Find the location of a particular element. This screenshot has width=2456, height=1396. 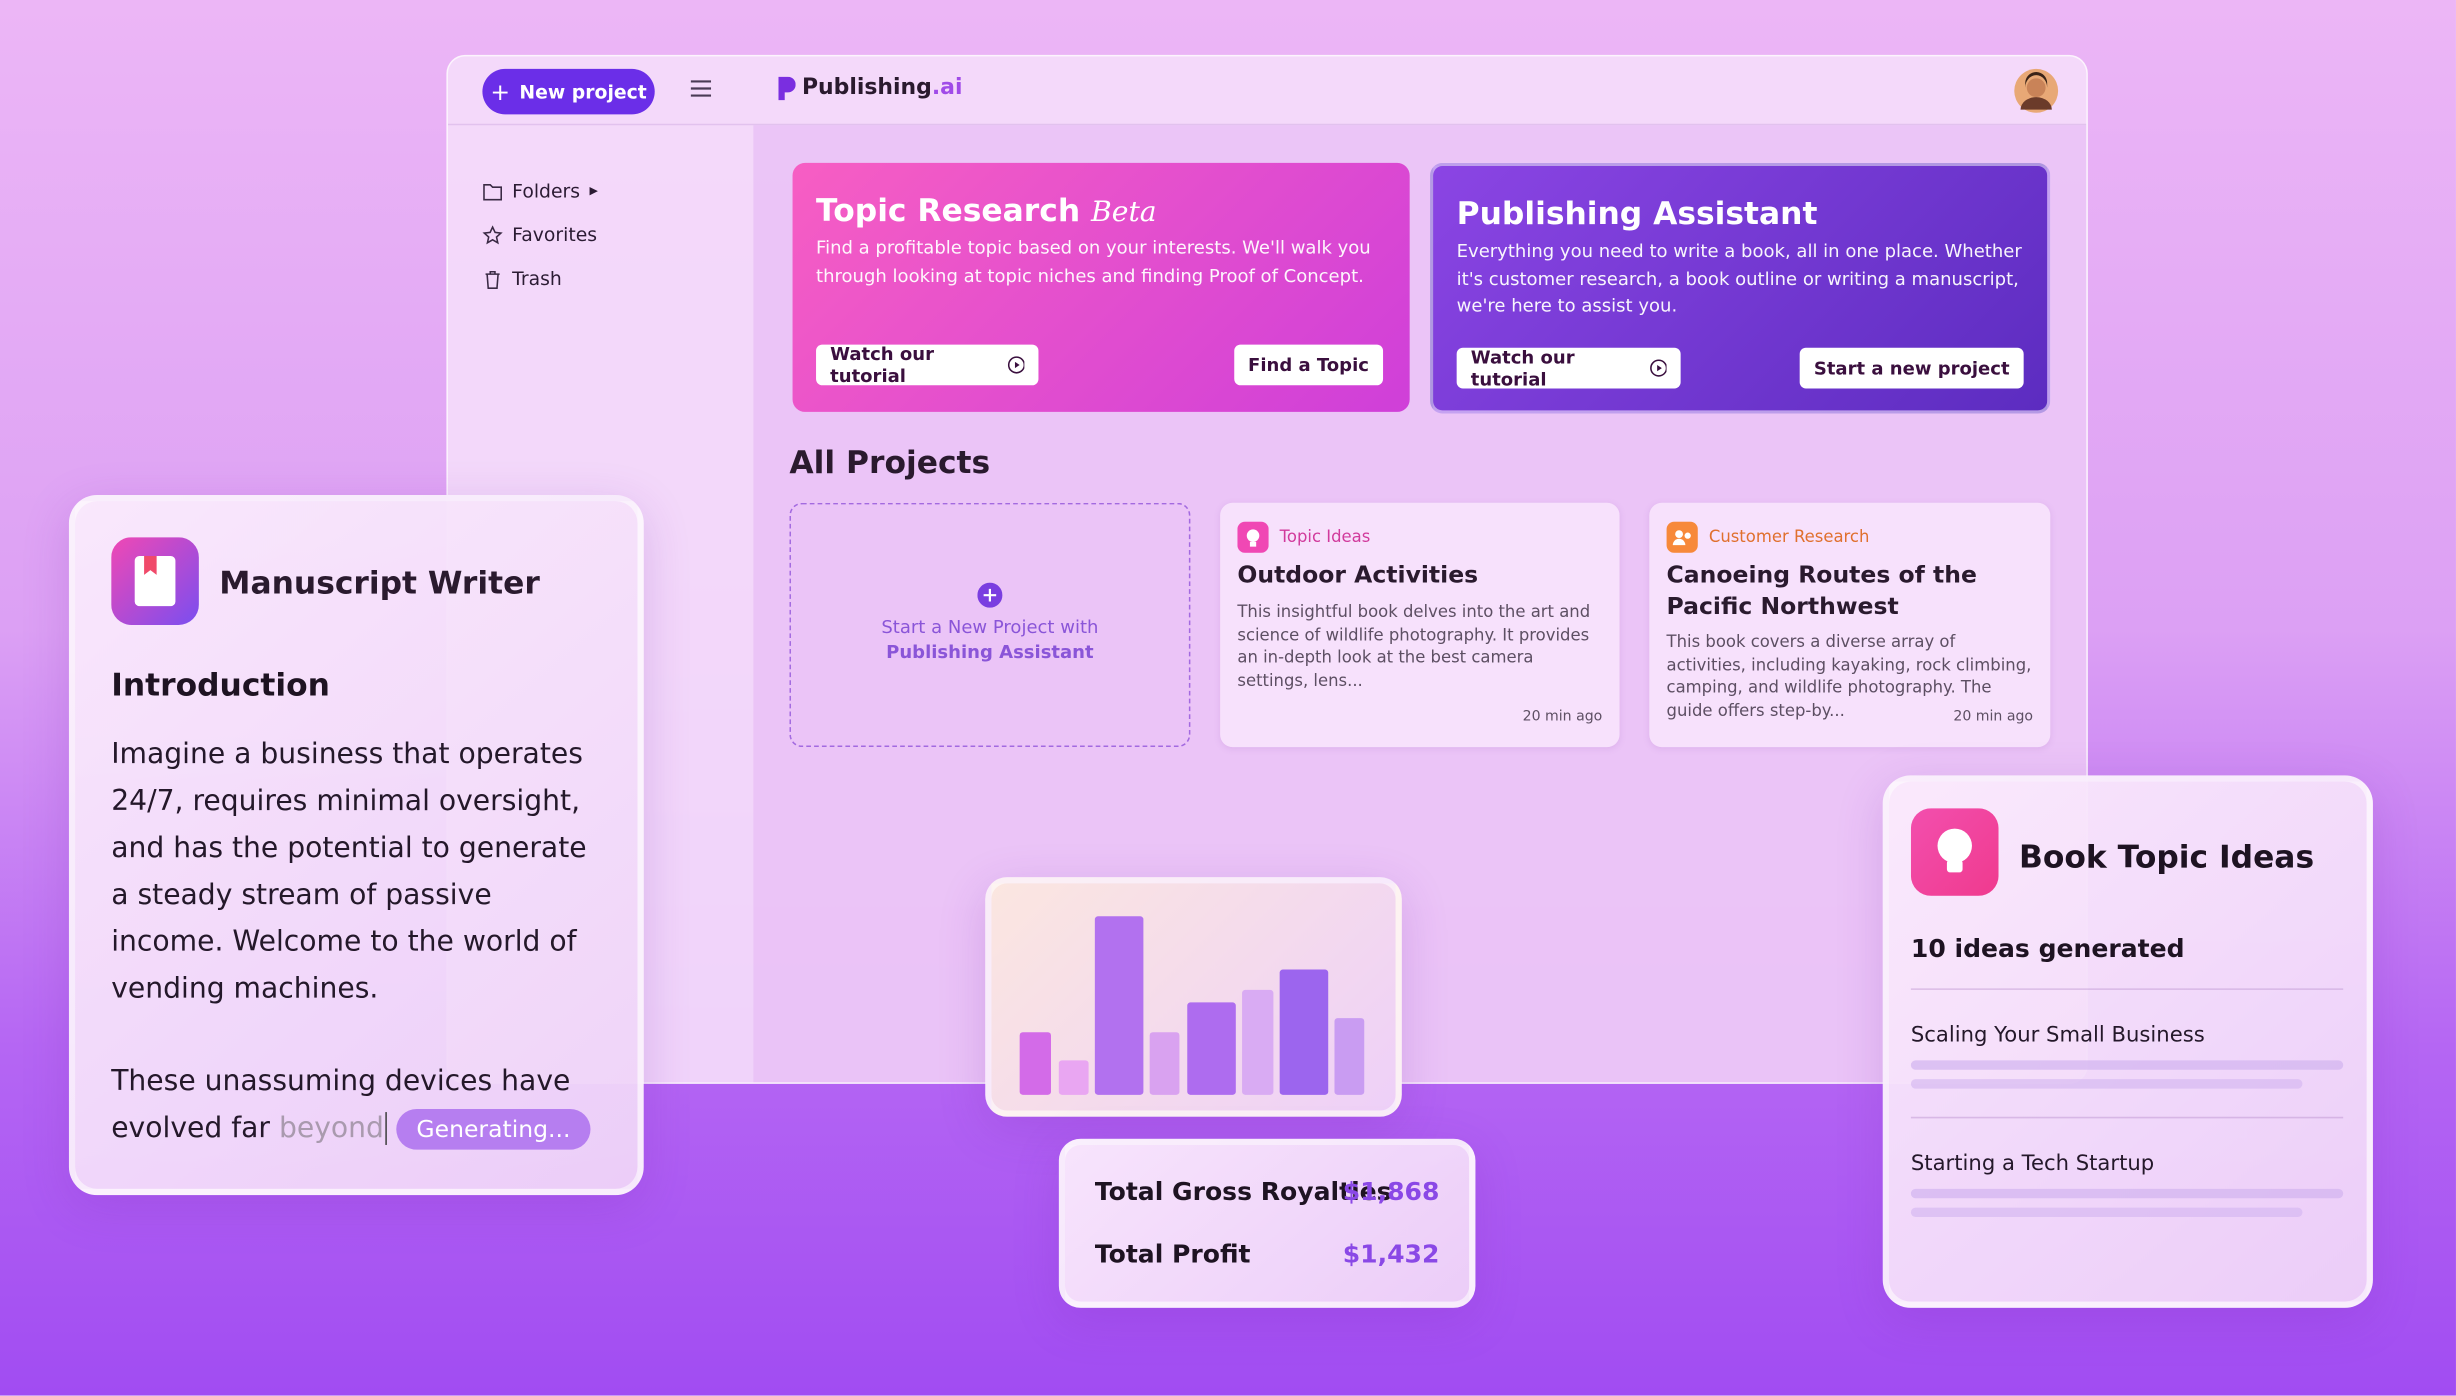

new-project-label: New project is located at coordinates (583, 91).